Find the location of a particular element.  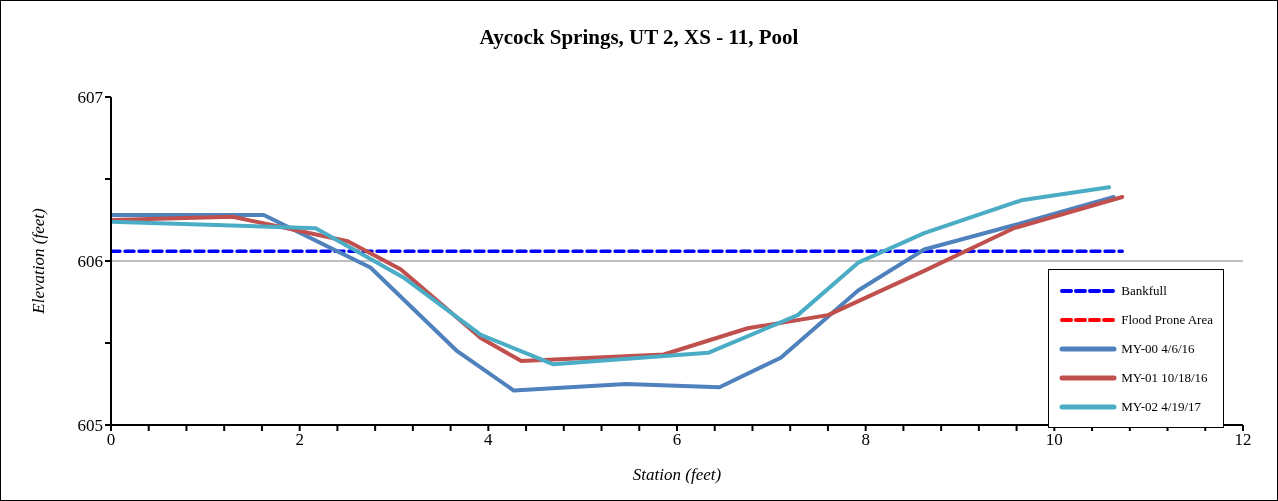

x-tick-label: 8 is located at coordinates (865, 440).